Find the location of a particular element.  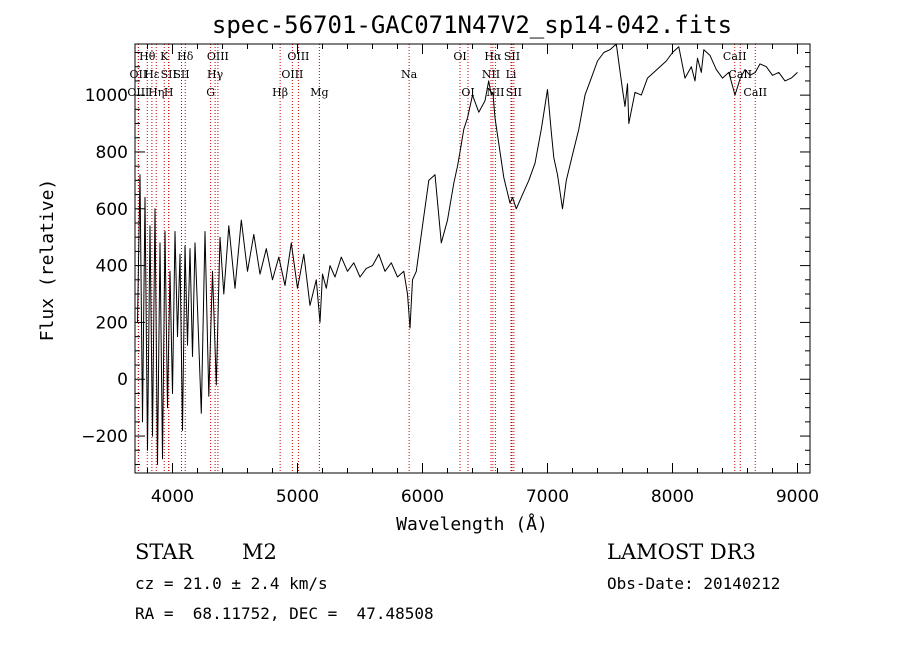

spectral-line-label: Li is located at coordinates (511, 74).